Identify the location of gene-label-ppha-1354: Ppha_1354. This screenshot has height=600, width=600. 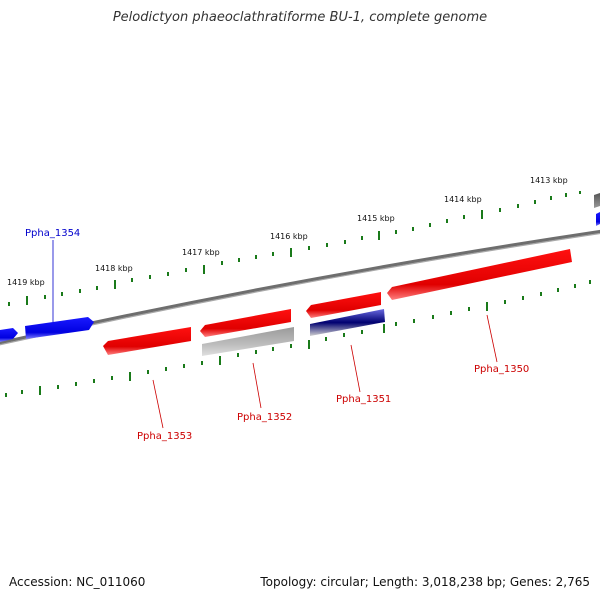
(52, 233).